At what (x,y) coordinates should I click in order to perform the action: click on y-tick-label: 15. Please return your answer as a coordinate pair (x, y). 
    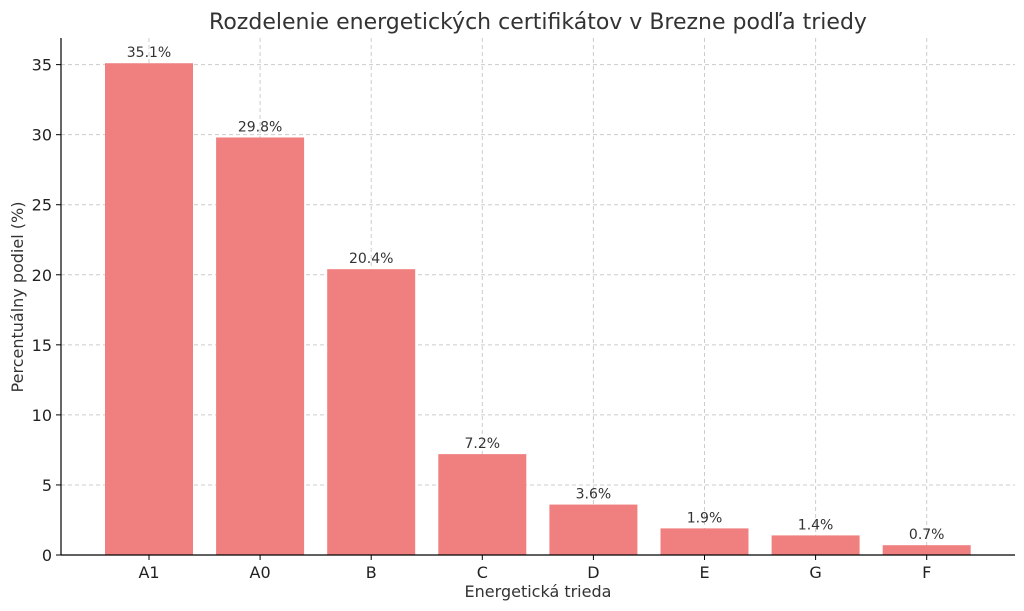
    Looking at the image, I should click on (42, 345).